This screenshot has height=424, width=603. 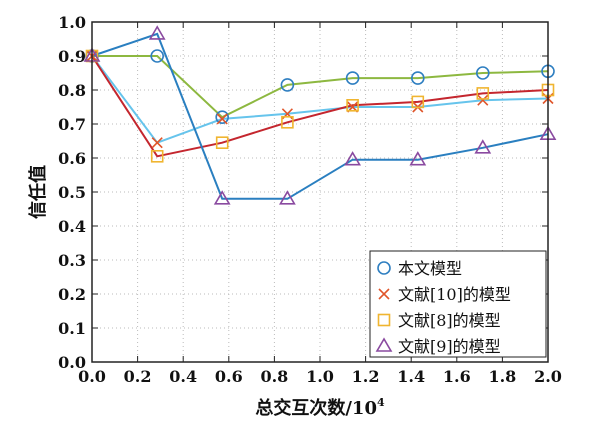 What do you see at coordinates (72, 328) in the screenshot?
I see `y-tick-label: 0.1` at bounding box center [72, 328].